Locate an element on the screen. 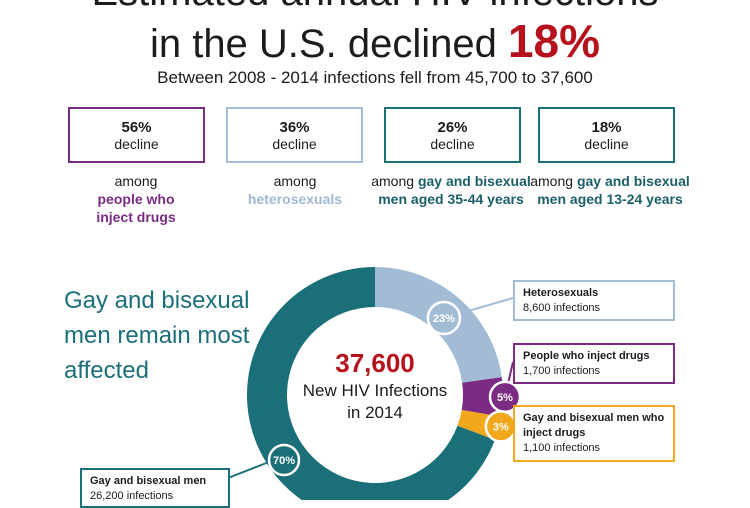 This screenshot has height=508, width=750. title-line-1: Estimated annual HIV infections is located at coordinates (375, 7).